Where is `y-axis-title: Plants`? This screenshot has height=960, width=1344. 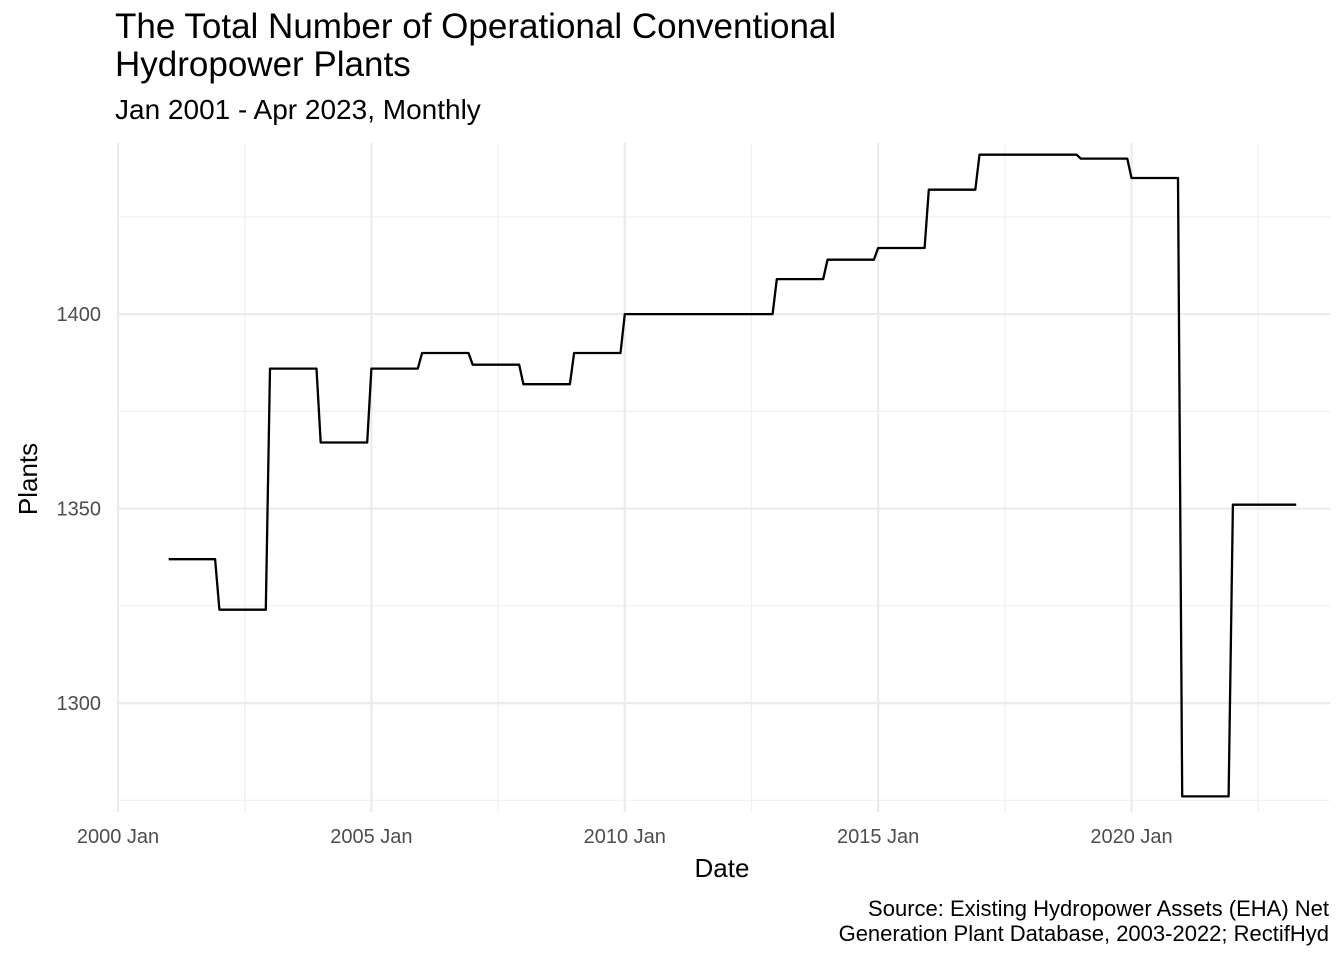 y-axis-title: Plants is located at coordinates (28, 479).